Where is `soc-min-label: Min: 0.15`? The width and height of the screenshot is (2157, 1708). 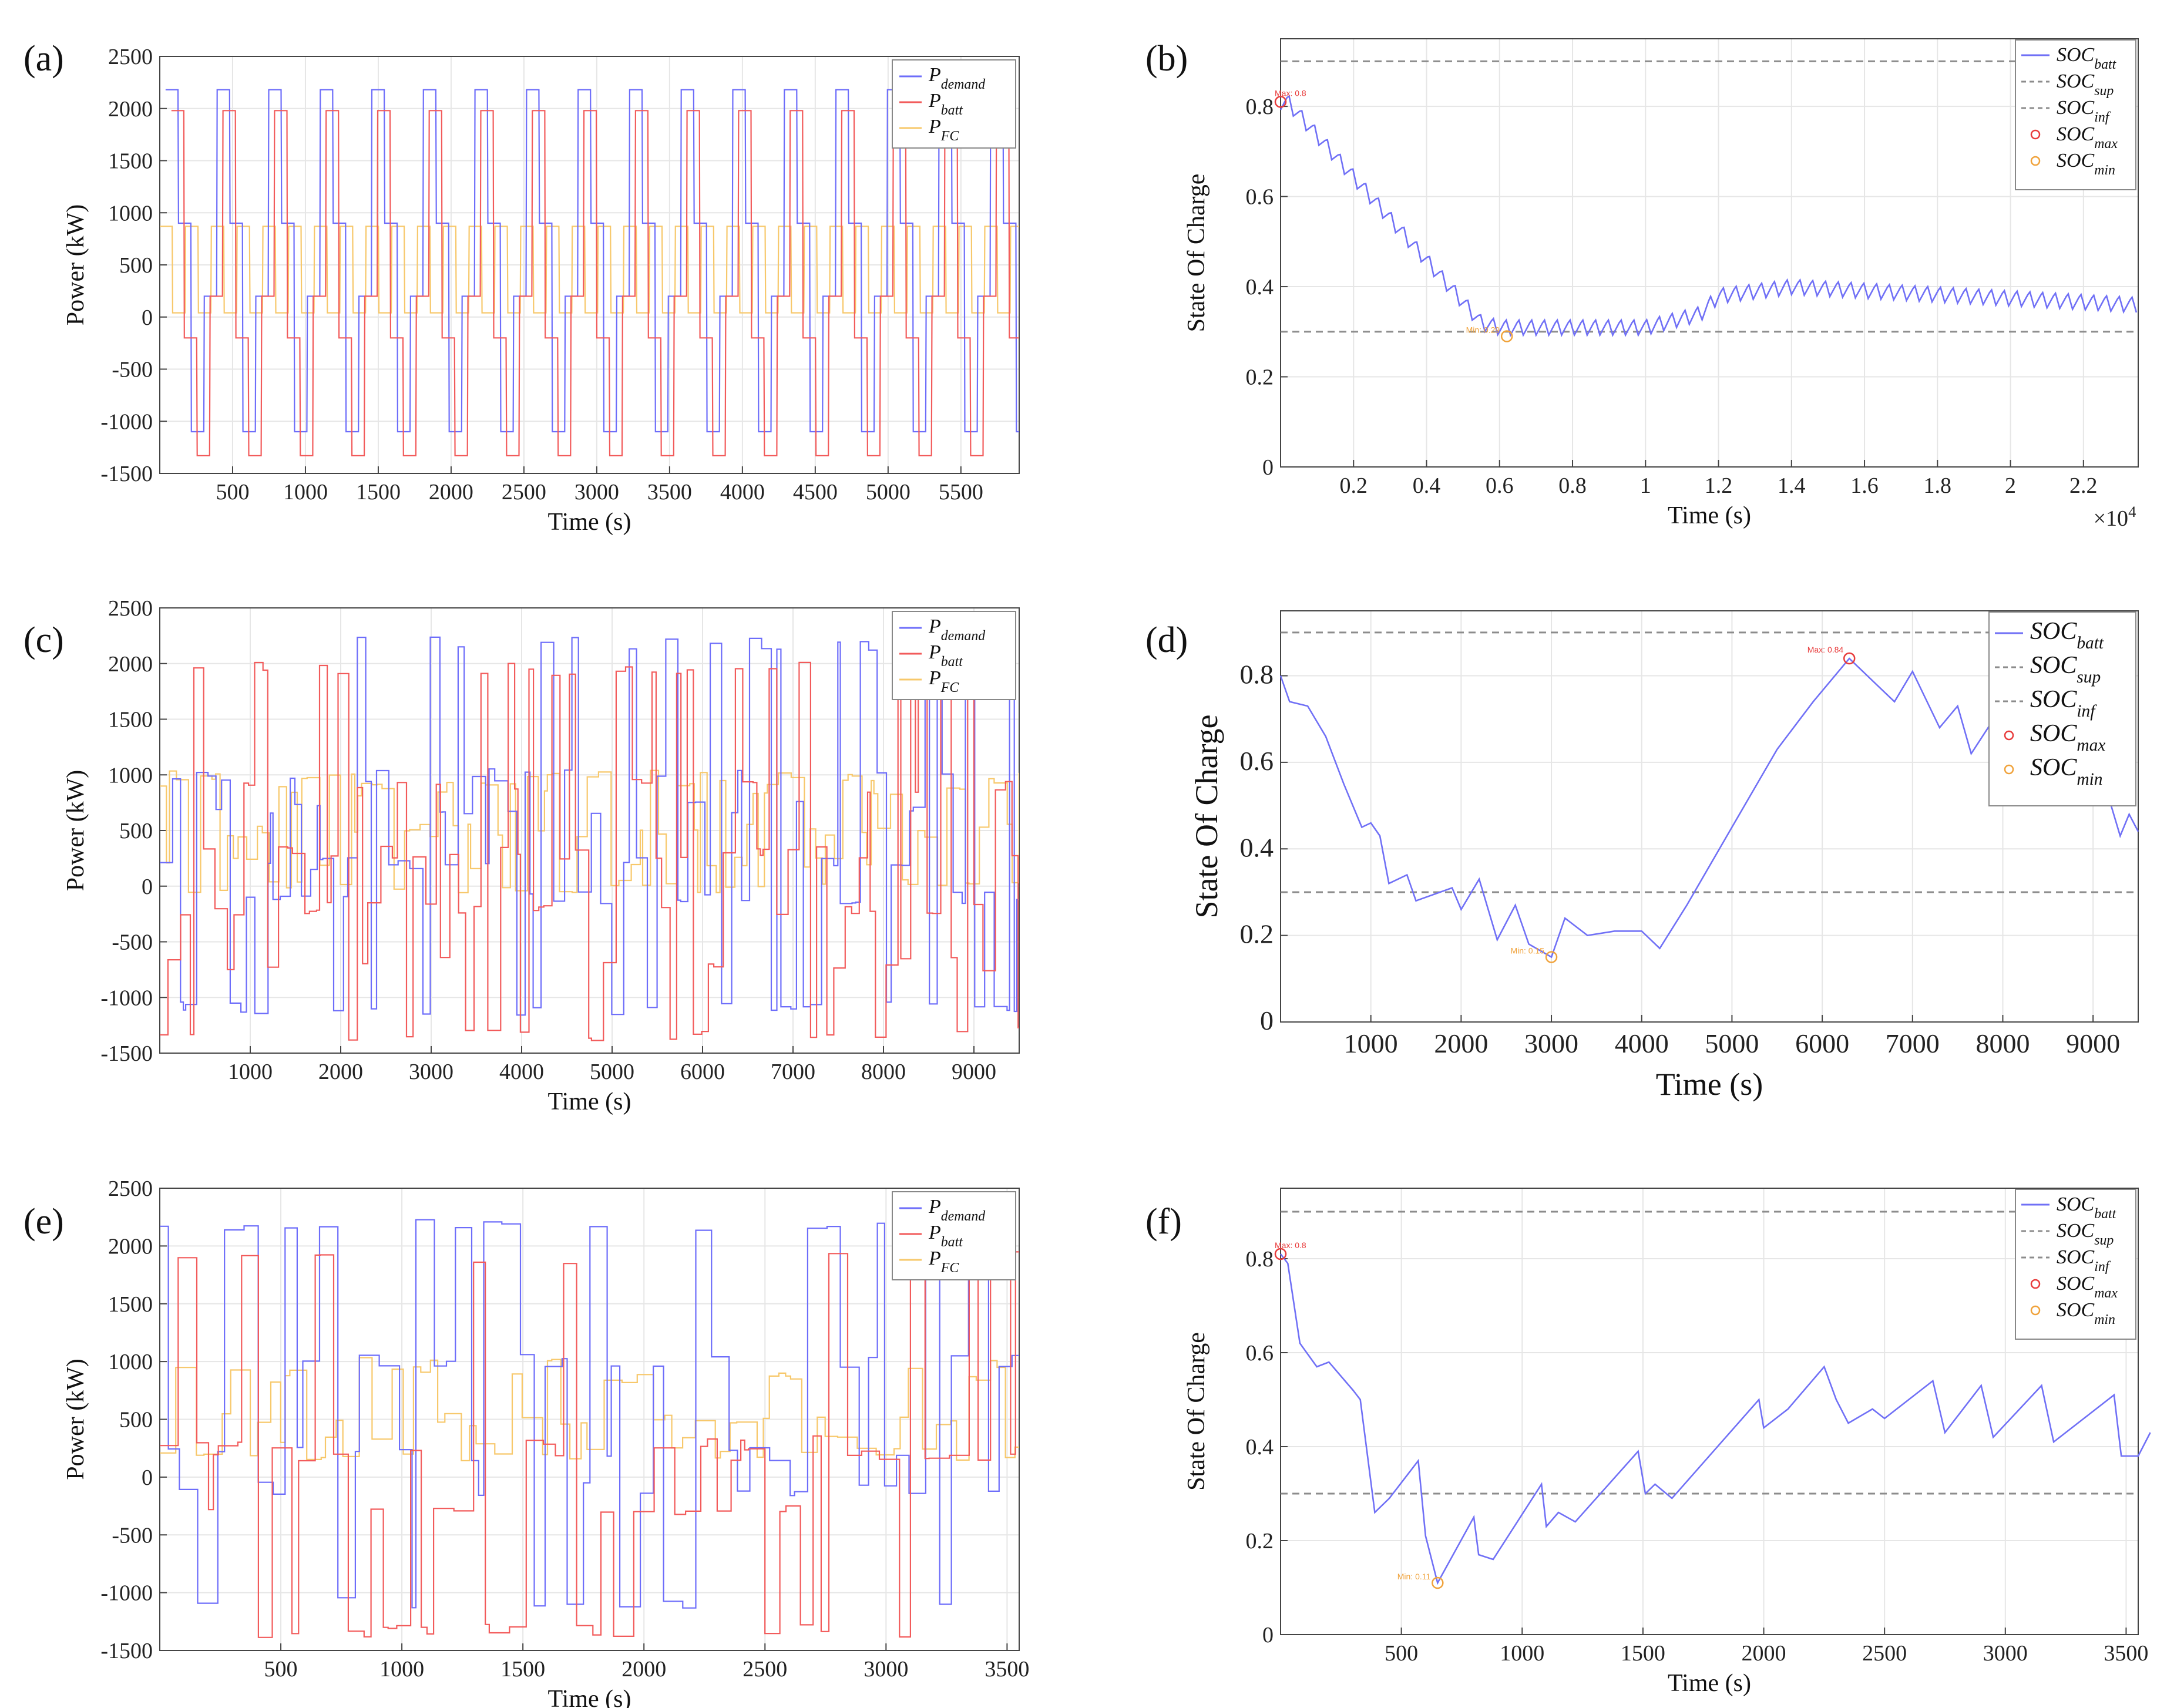 soc-min-label: Min: 0.15 is located at coordinates (1527, 950).